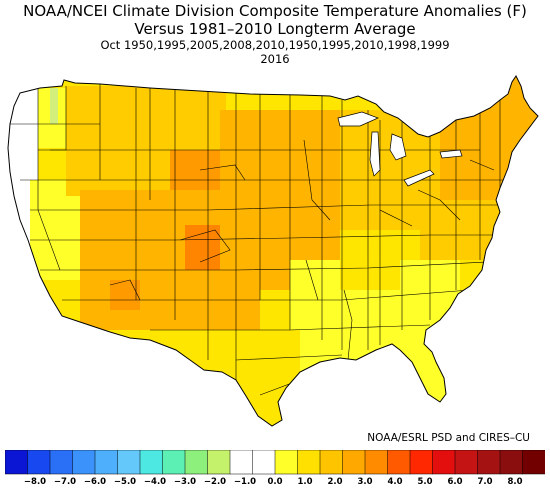  I want to click on lake-huron, so click(398, 147).